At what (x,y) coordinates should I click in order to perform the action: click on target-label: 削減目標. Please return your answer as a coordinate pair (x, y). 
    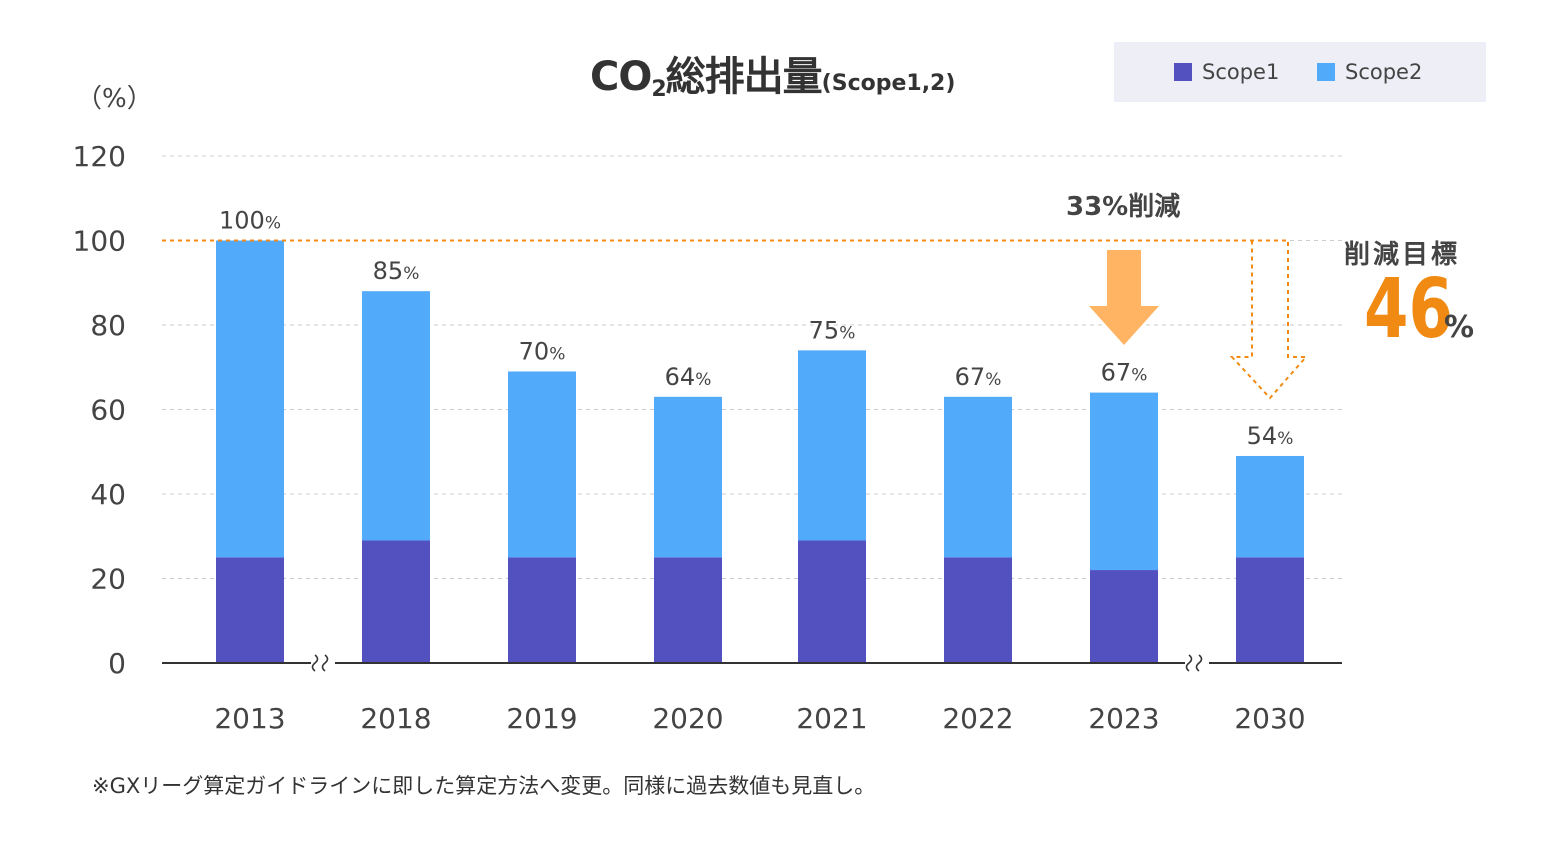
    Looking at the image, I should click on (1402, 255).